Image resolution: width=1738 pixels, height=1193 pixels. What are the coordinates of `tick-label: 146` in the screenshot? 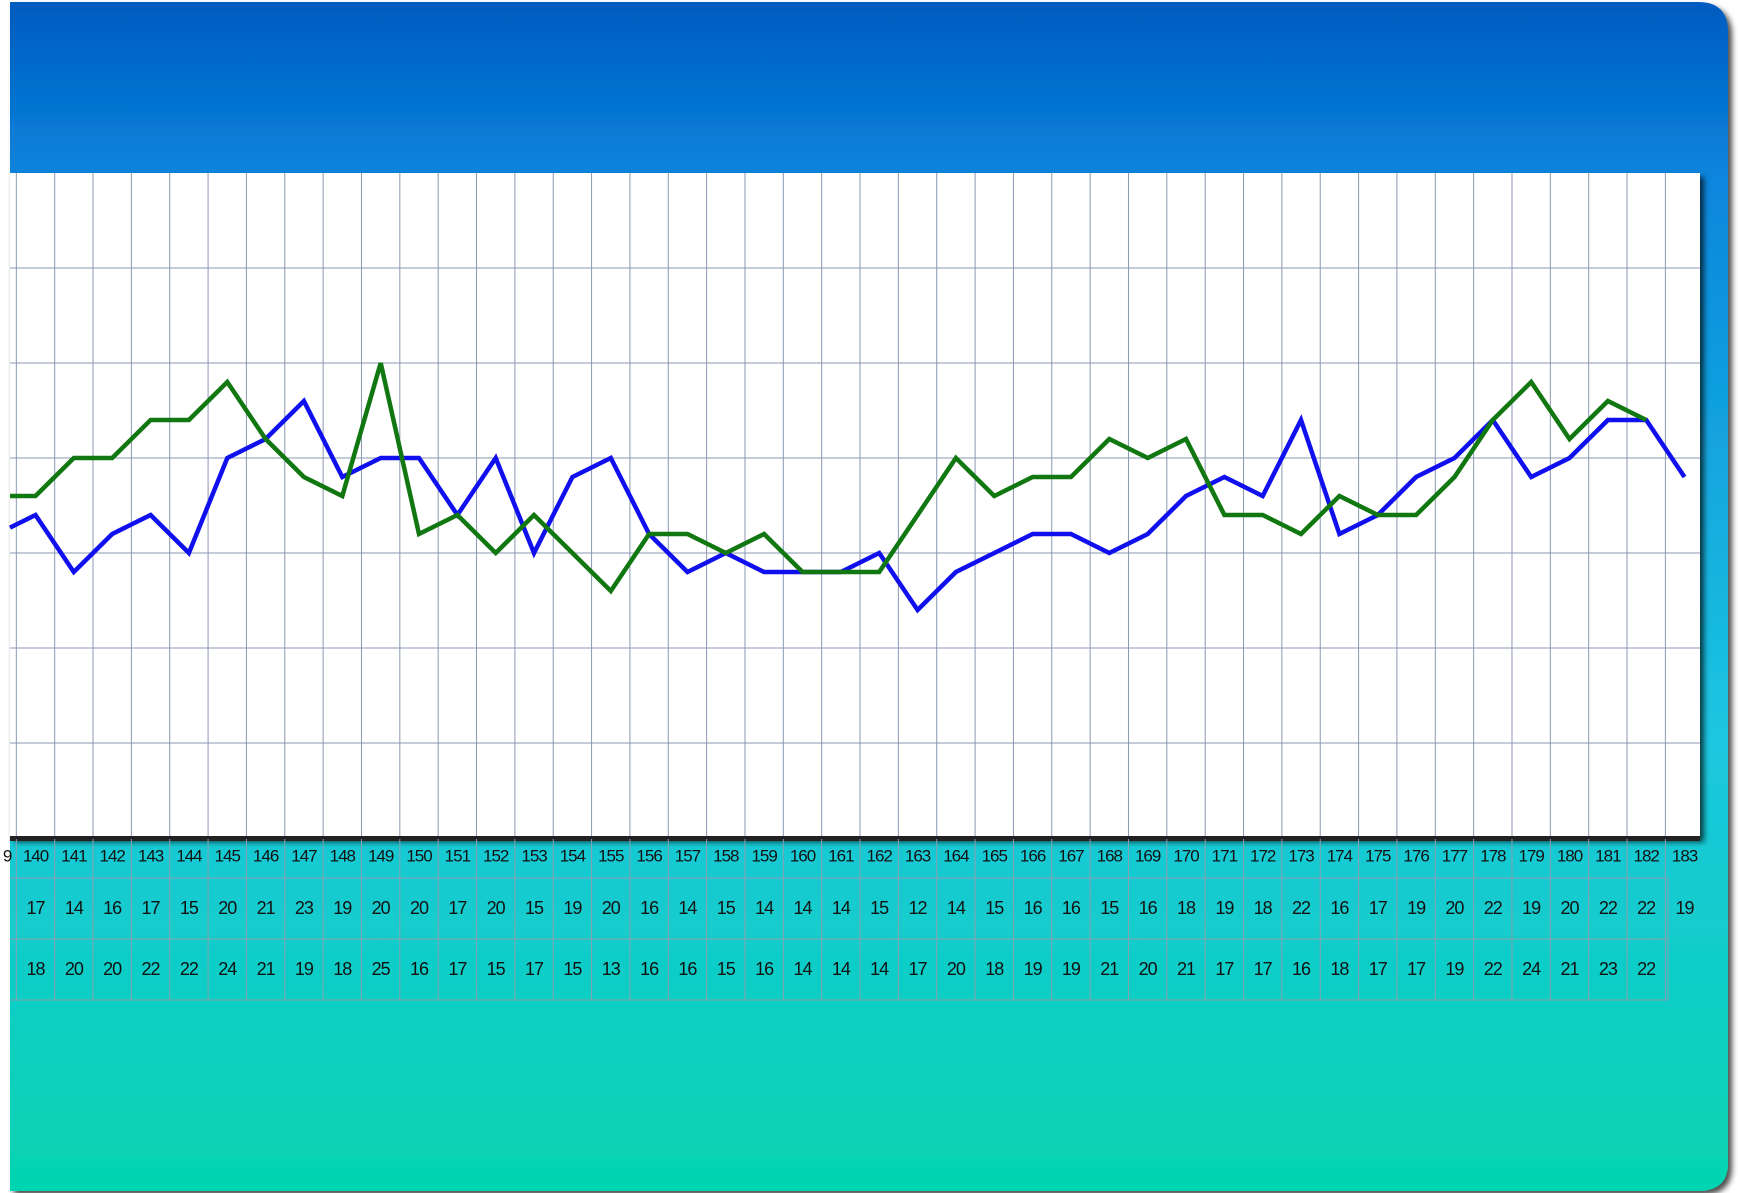 It's located at (266, 856).